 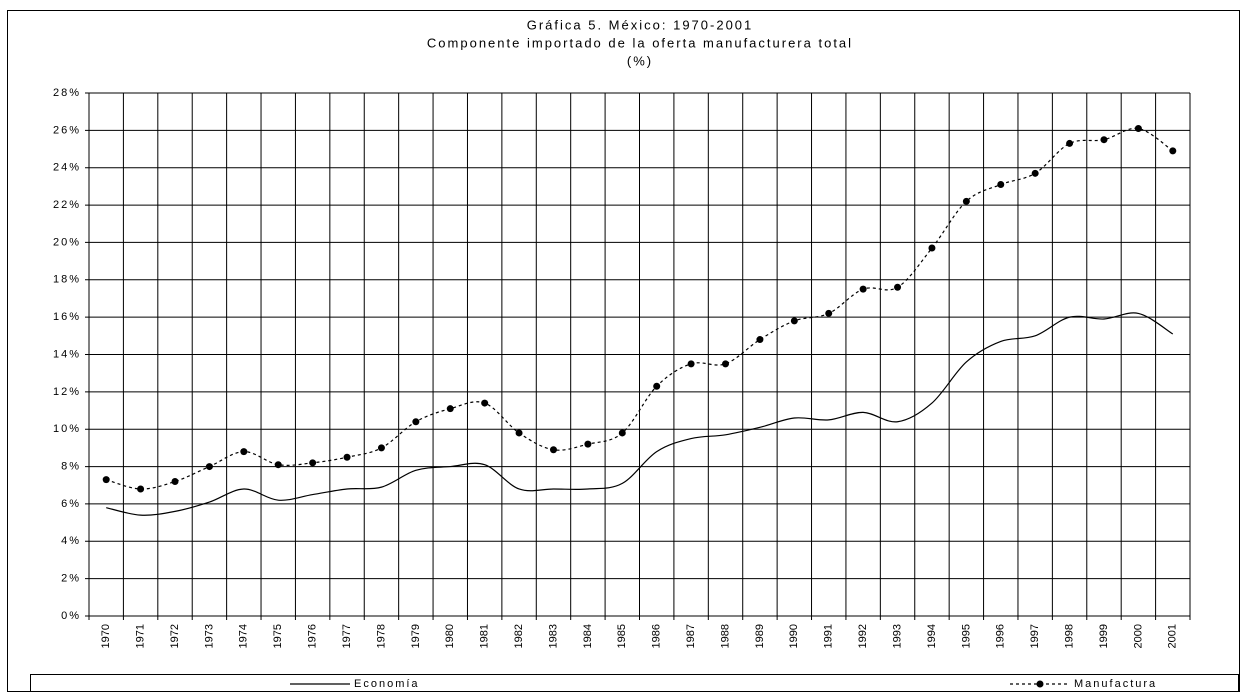 I want to click on x-tick-label: 1976, so click(x=313, y=636).